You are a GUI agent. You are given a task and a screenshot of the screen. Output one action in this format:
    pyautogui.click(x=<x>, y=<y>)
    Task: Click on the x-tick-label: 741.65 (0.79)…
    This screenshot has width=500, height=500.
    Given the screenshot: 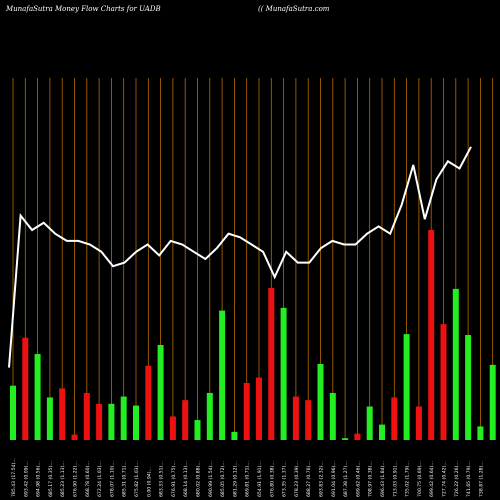 What is the action you would take?
    pyautogui.click(x=469, y=479)
    